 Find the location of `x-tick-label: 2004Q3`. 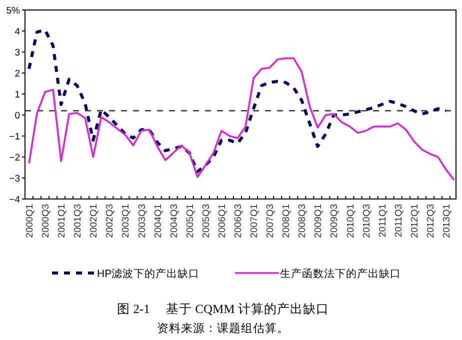

x-tick-label: 2004Q3 is located at coordinates (174, 221).